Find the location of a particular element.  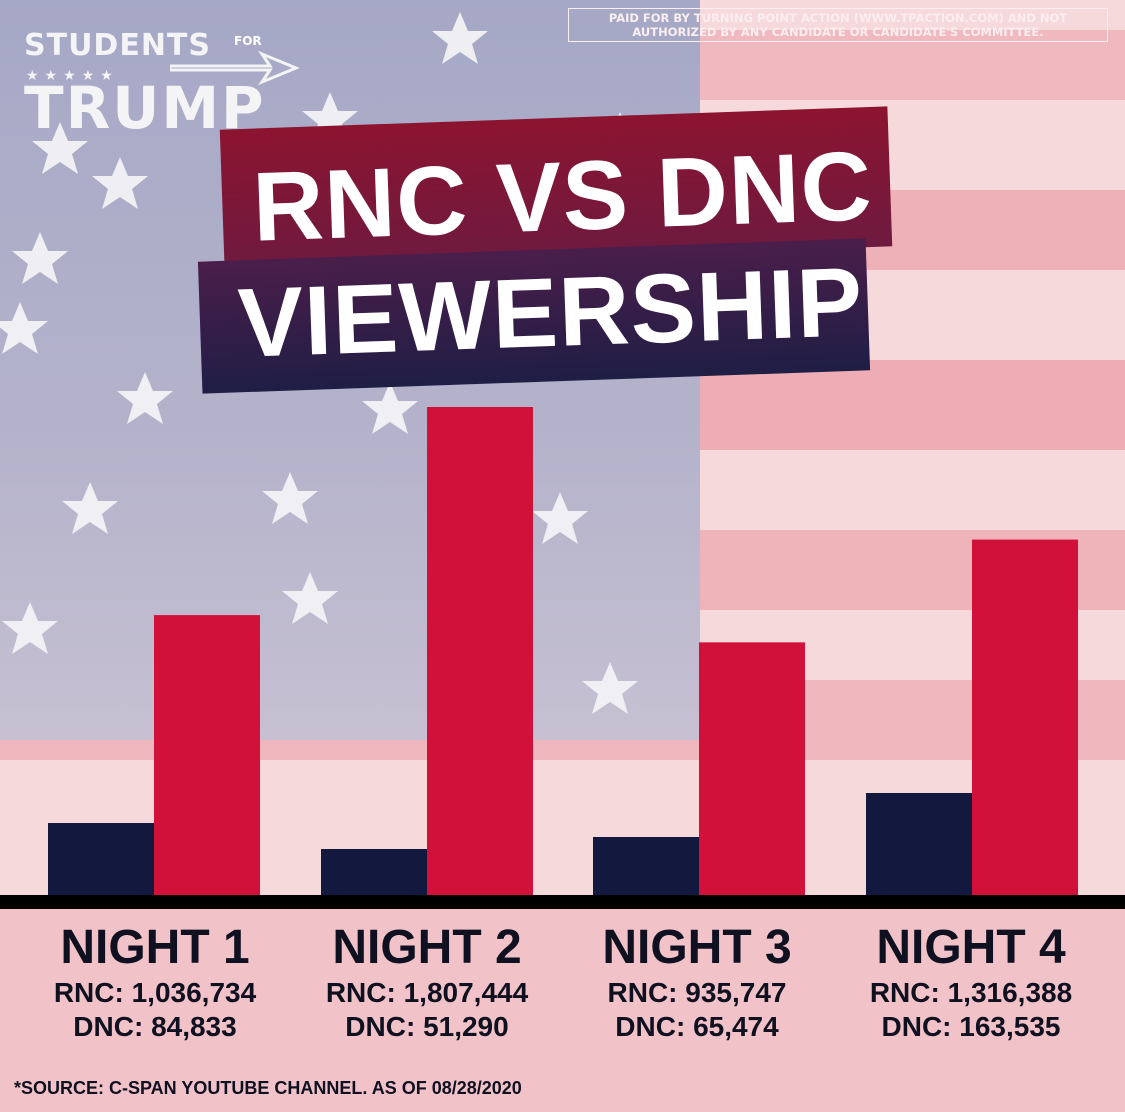

night-title: NIGHT 3 is located at coordinates (697, 947).